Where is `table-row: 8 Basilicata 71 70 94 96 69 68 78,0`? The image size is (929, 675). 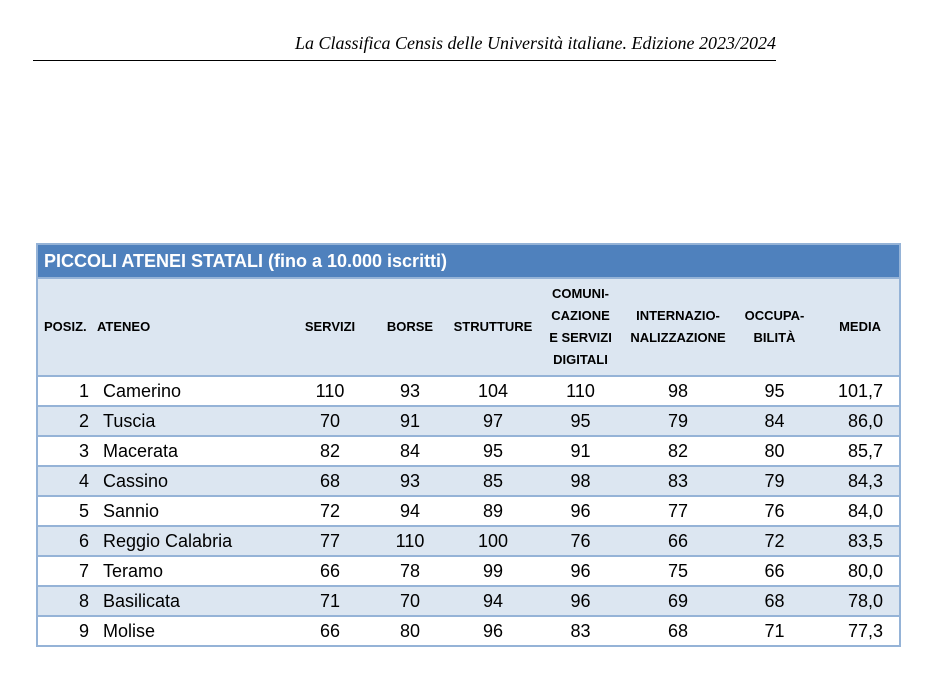 table-row: 8 Basilicata 71 70 94 96 69 68 78,0 is located at coordinates (469, 600).